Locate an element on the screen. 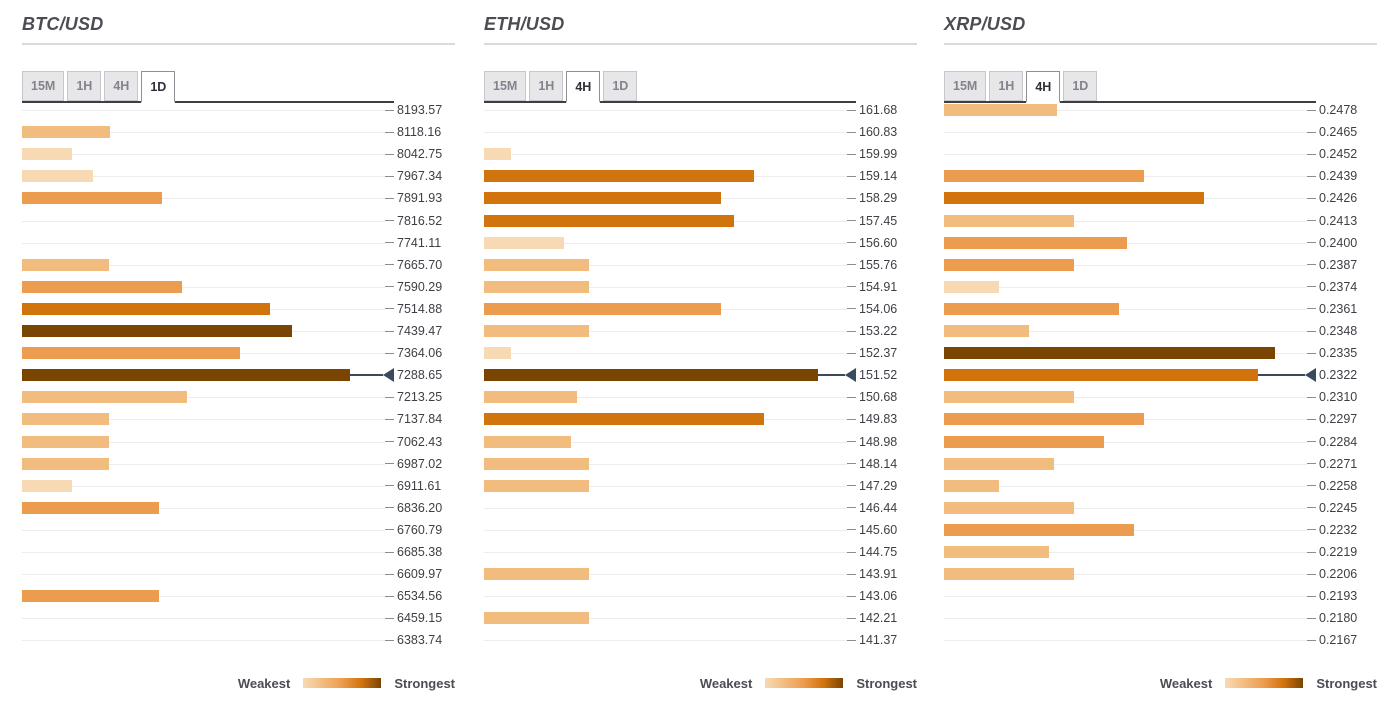 This screenshot has width=1393, height=714. price-level-label: 6836.20 is located at coordinates (420, 508).